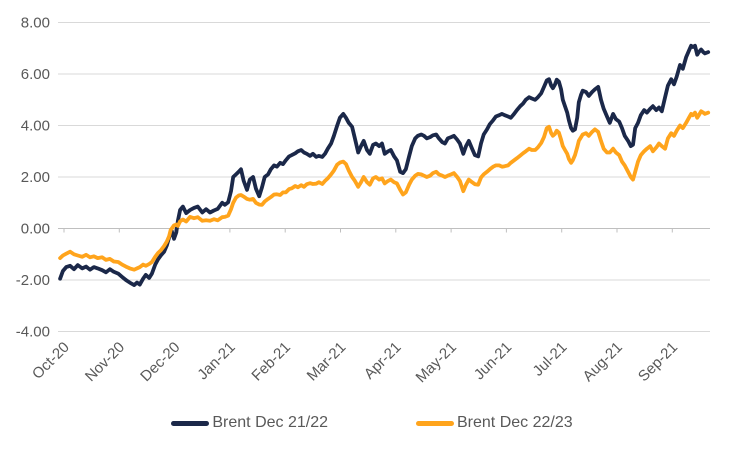  What do you see at coordinates (515, 422) in the screenshot?
I see `legend-label: Brent Dec 22/23` at bounding box center [515, 422].